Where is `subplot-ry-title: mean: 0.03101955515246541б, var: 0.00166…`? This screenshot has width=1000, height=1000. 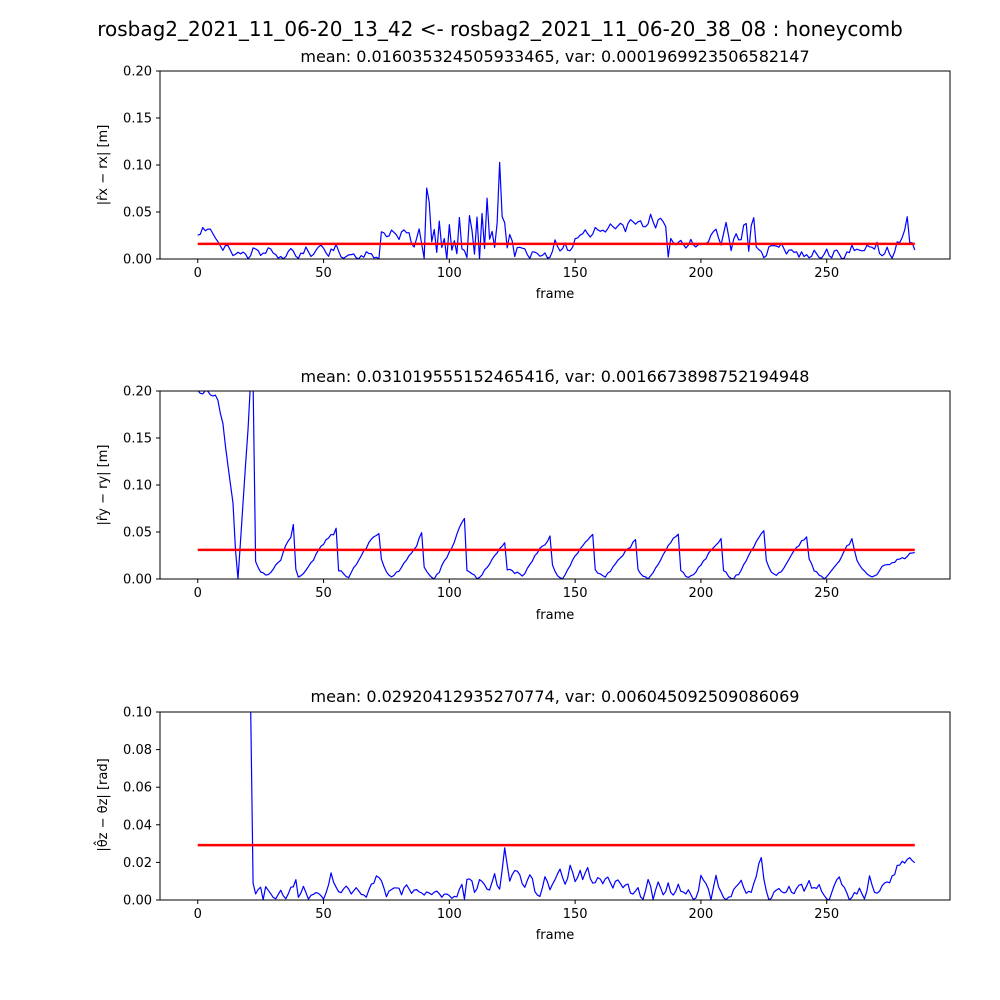
subplot-ry-title: mean: 0.03101955515246541б, var: 0.00166… is located at coordinates (555, 376).